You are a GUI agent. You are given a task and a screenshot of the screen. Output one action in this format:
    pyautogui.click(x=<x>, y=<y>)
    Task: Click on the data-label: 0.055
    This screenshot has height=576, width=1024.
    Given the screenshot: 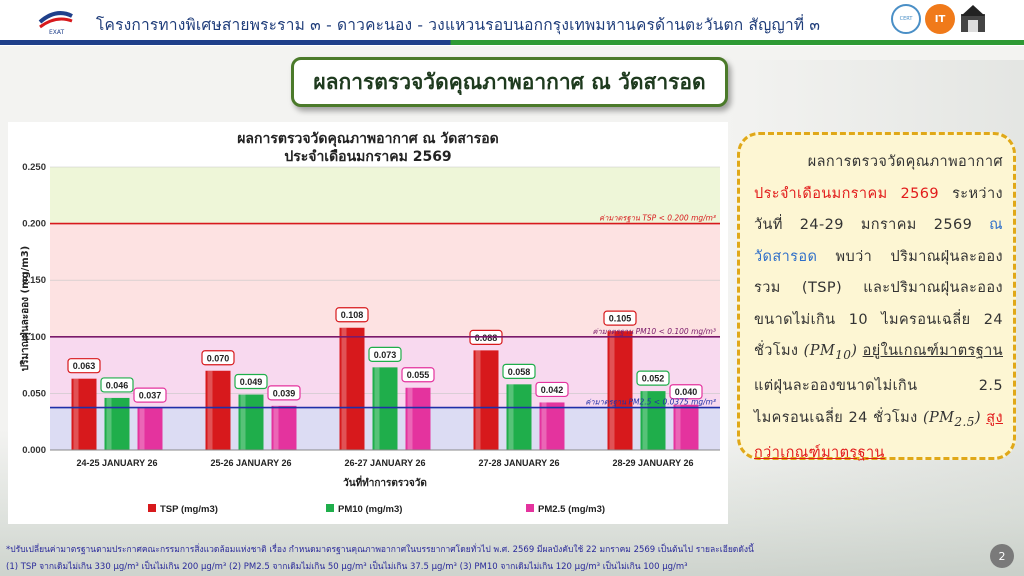 What is the action you would take?
    pyautogui.click(x=418, y=375)
    